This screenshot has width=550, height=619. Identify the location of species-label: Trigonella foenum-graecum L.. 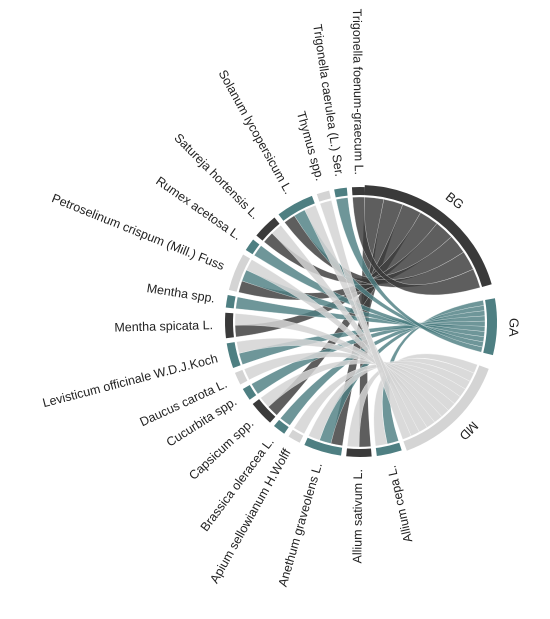
(358, 92).